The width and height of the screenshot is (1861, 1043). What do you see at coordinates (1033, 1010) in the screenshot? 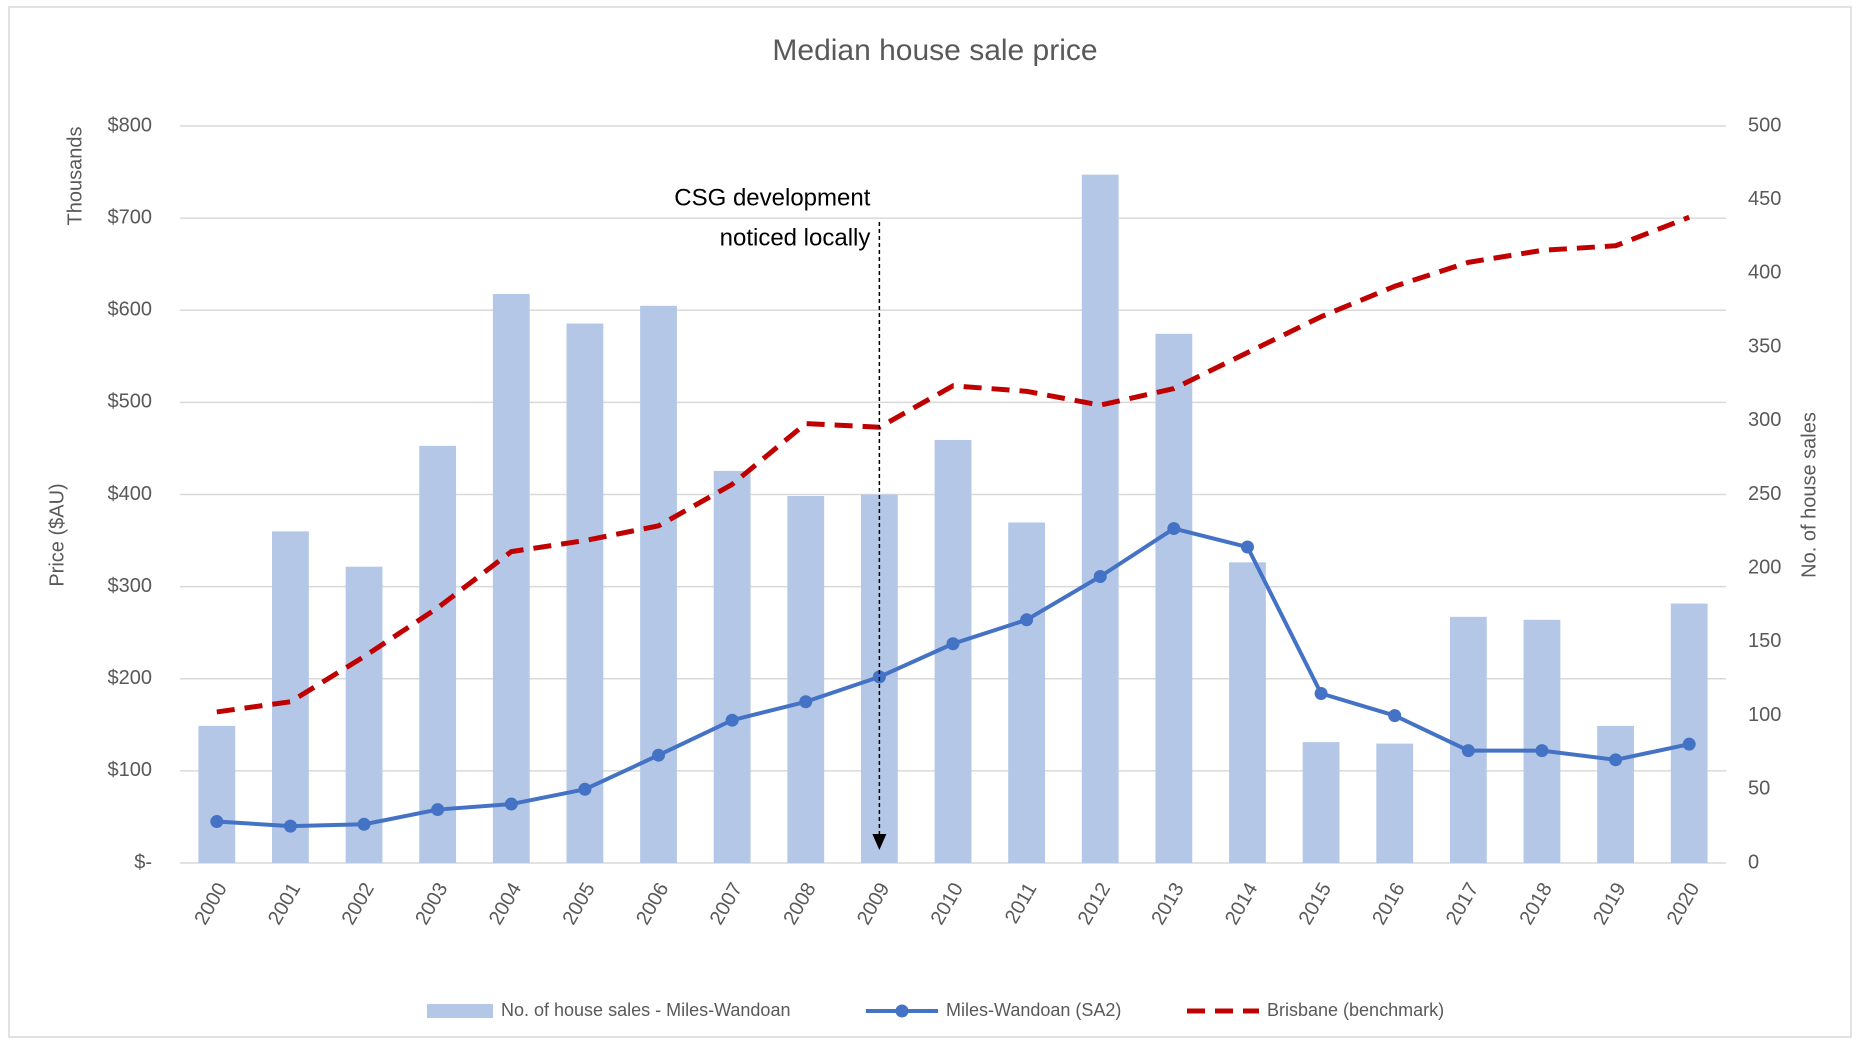
I see `legend-label: Miles-Wandoan (SA2)` at bounding box center [1033, 1010].